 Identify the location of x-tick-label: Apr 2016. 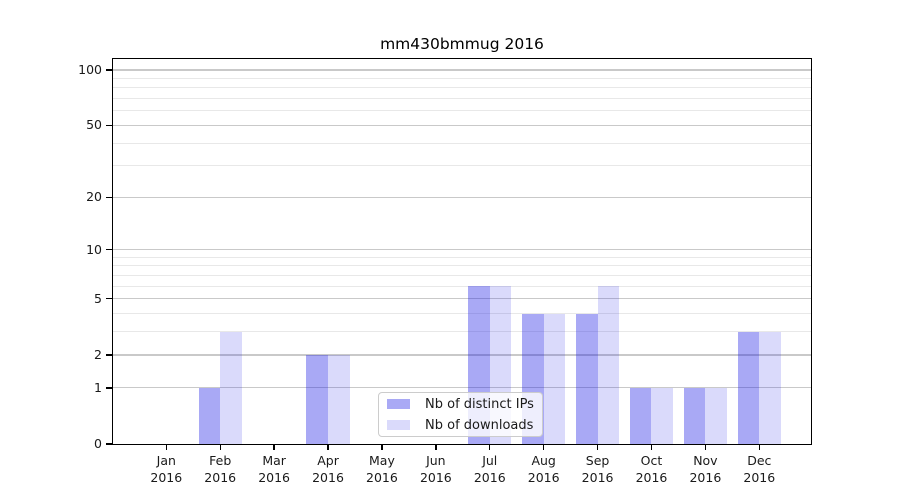
(328, 469).